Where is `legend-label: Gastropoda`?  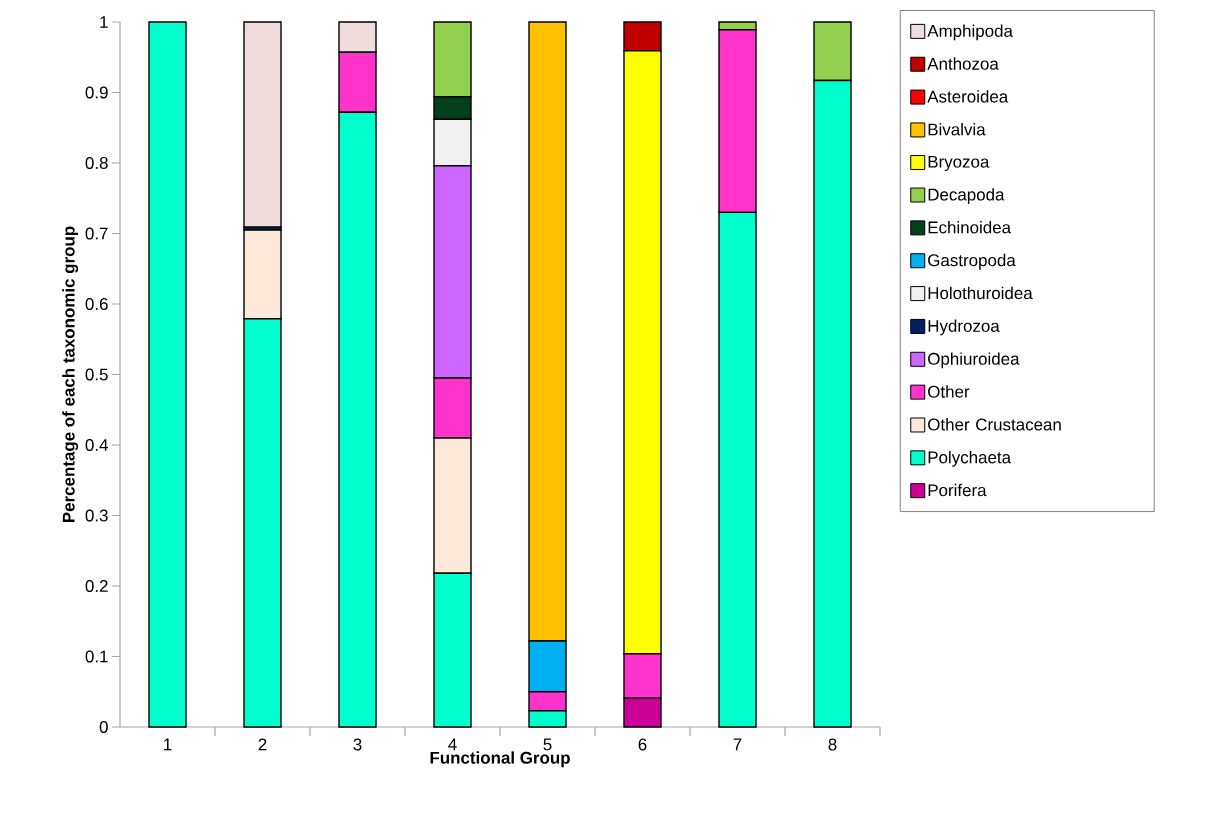
legend-label: Gastropoda is located at coordinates (972, 261).